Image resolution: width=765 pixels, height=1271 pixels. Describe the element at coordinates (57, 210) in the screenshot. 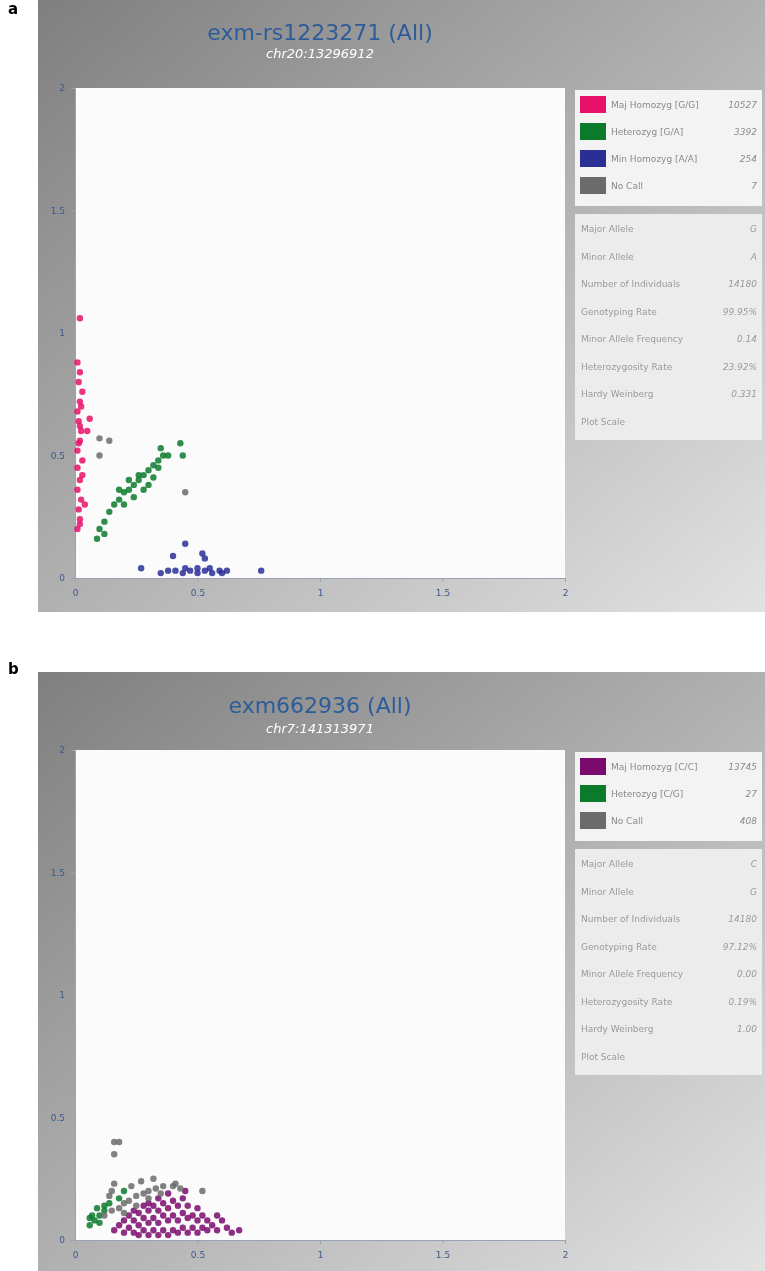

I see `y-tick-label: 1.5` at that location.